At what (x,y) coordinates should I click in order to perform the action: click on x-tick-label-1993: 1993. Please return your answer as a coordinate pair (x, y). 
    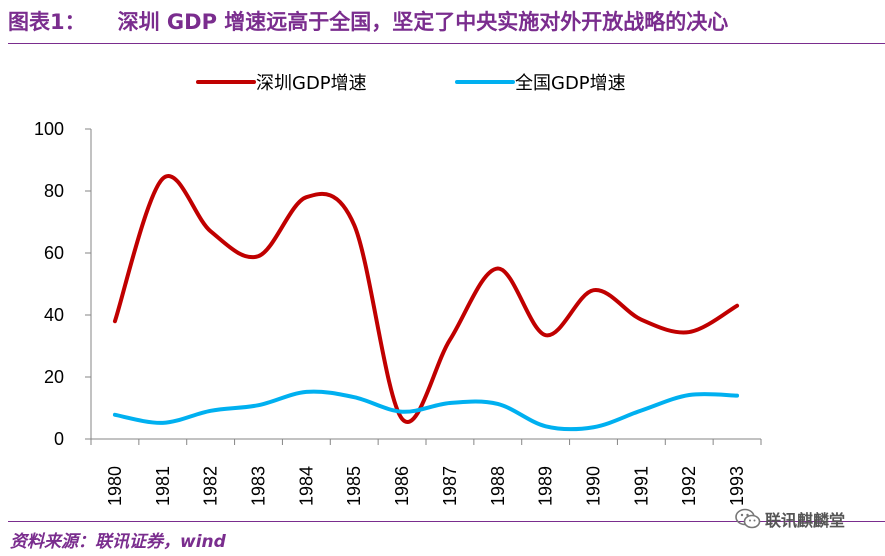
    Looking at the image, I should click on (737, 486).